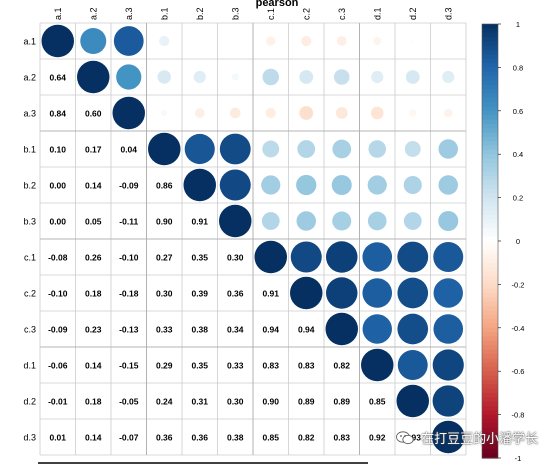  What do you see at coordinates (413, 13) in the screenshot?
I see `col-label-d.2: d.2` at bounding box center [413, 13].